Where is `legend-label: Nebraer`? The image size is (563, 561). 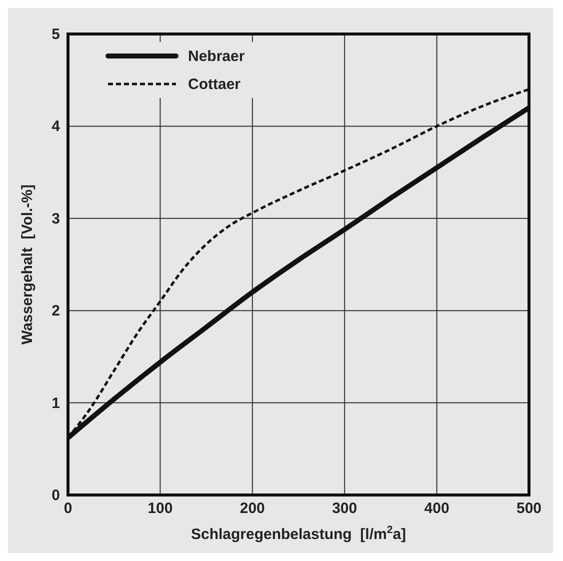
legend-label: Nebraer is located at coordinates (216, 56).